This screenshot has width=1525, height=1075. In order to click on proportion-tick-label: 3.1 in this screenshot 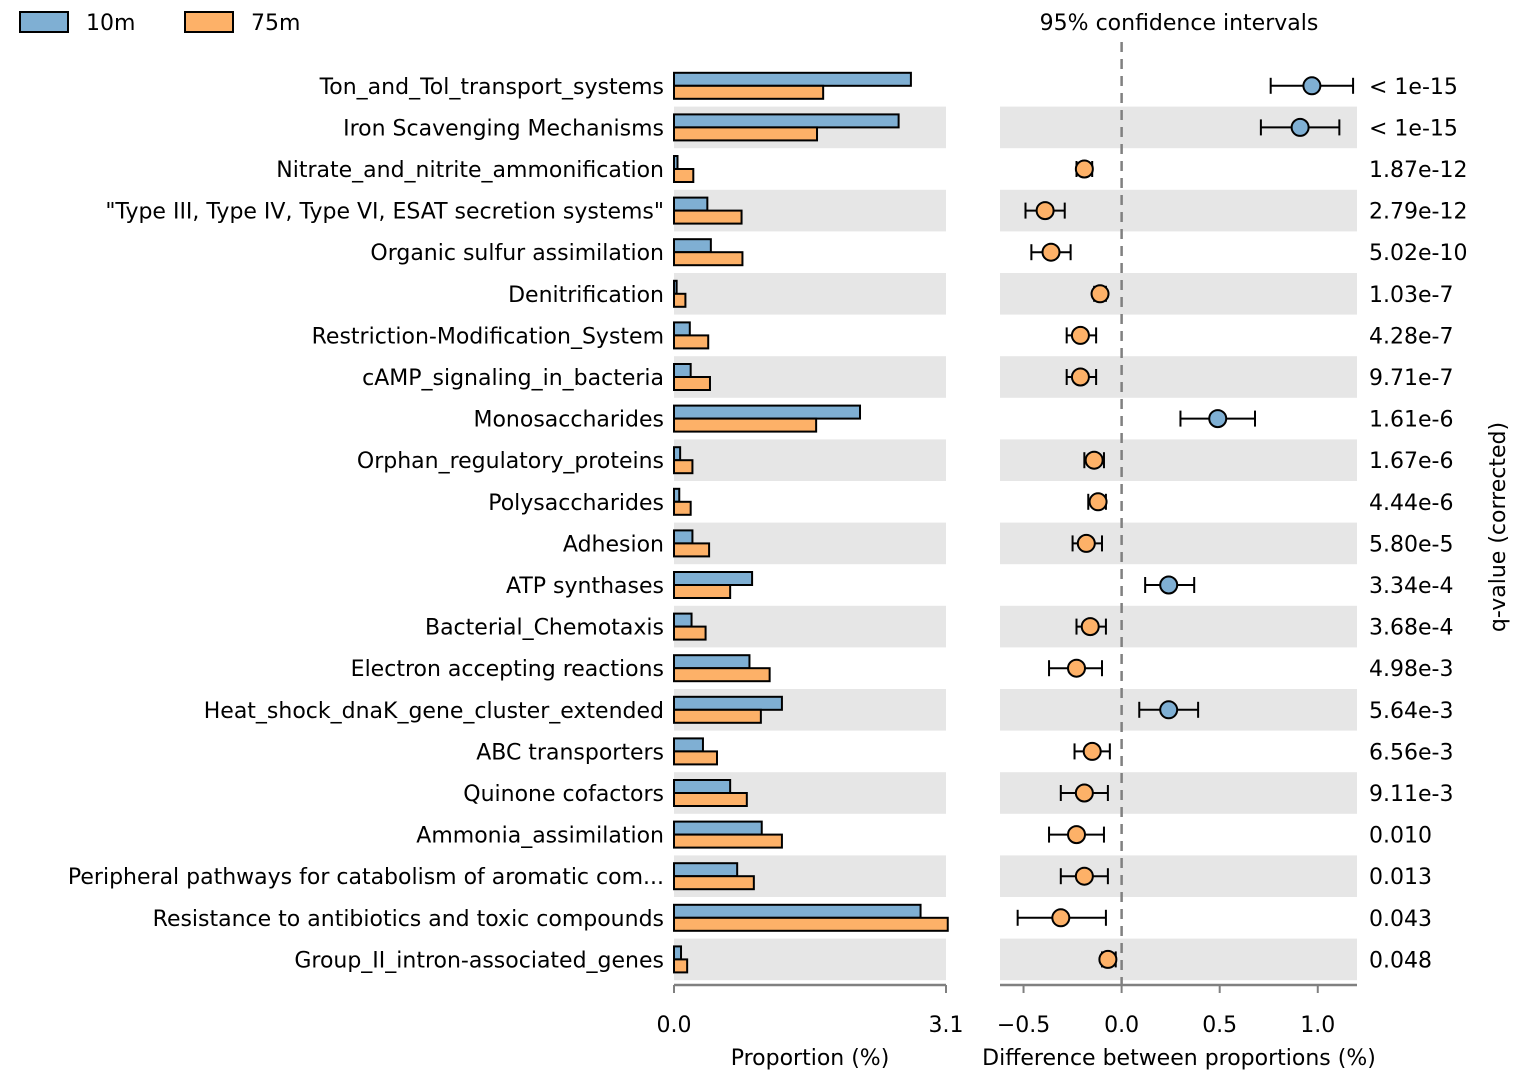, I will do `click(946, 1025)`.